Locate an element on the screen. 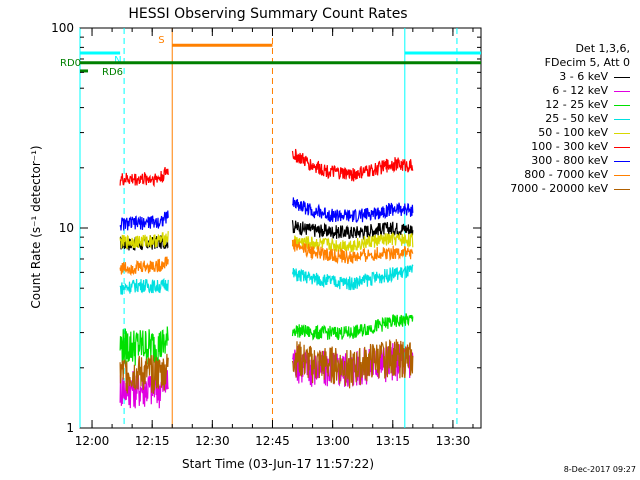  legend-header-line-1: Det 1,3,6, is located at coordinates (602, 48).